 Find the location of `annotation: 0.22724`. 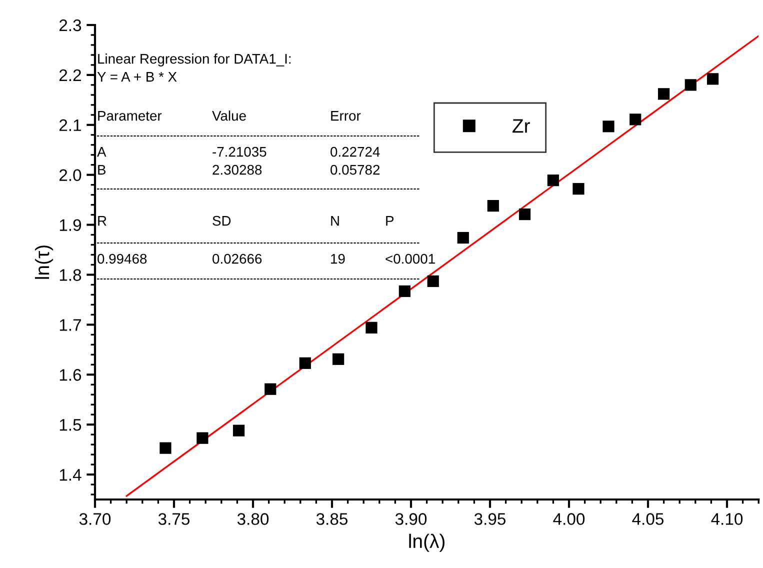

annotation: 0.22724 is located at coordinates (355, 151).